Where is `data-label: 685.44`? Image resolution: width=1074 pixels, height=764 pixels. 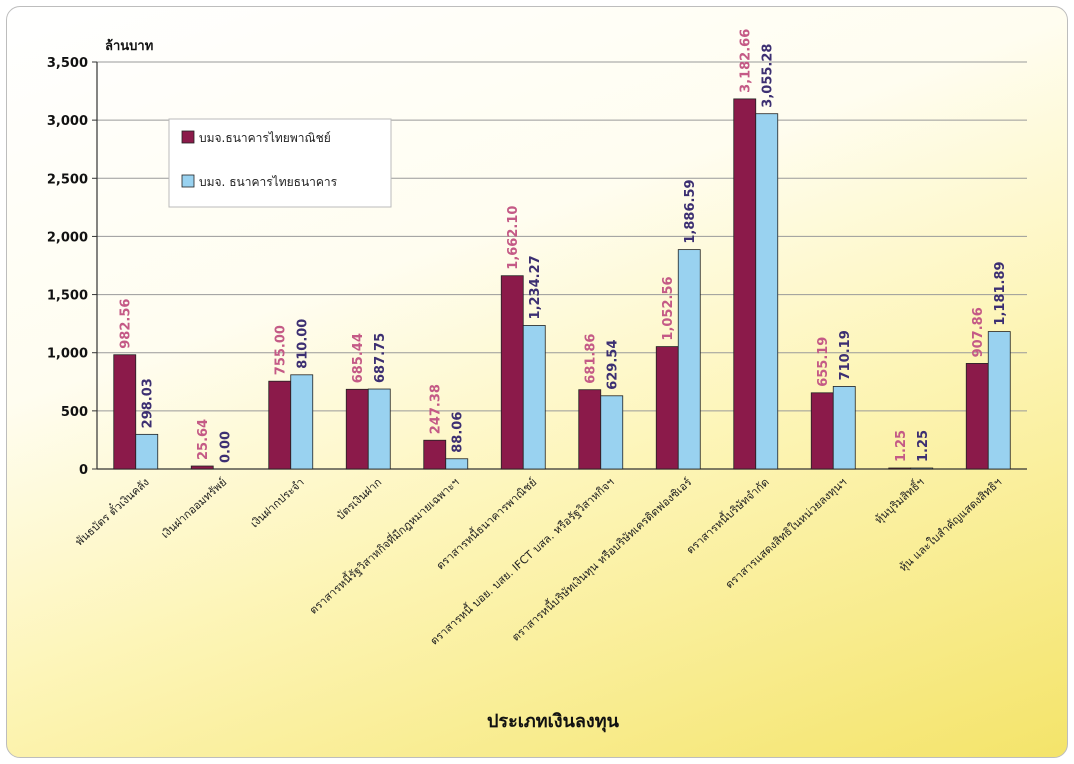 data-label: 685.44 is located at coordinates (358, 358).